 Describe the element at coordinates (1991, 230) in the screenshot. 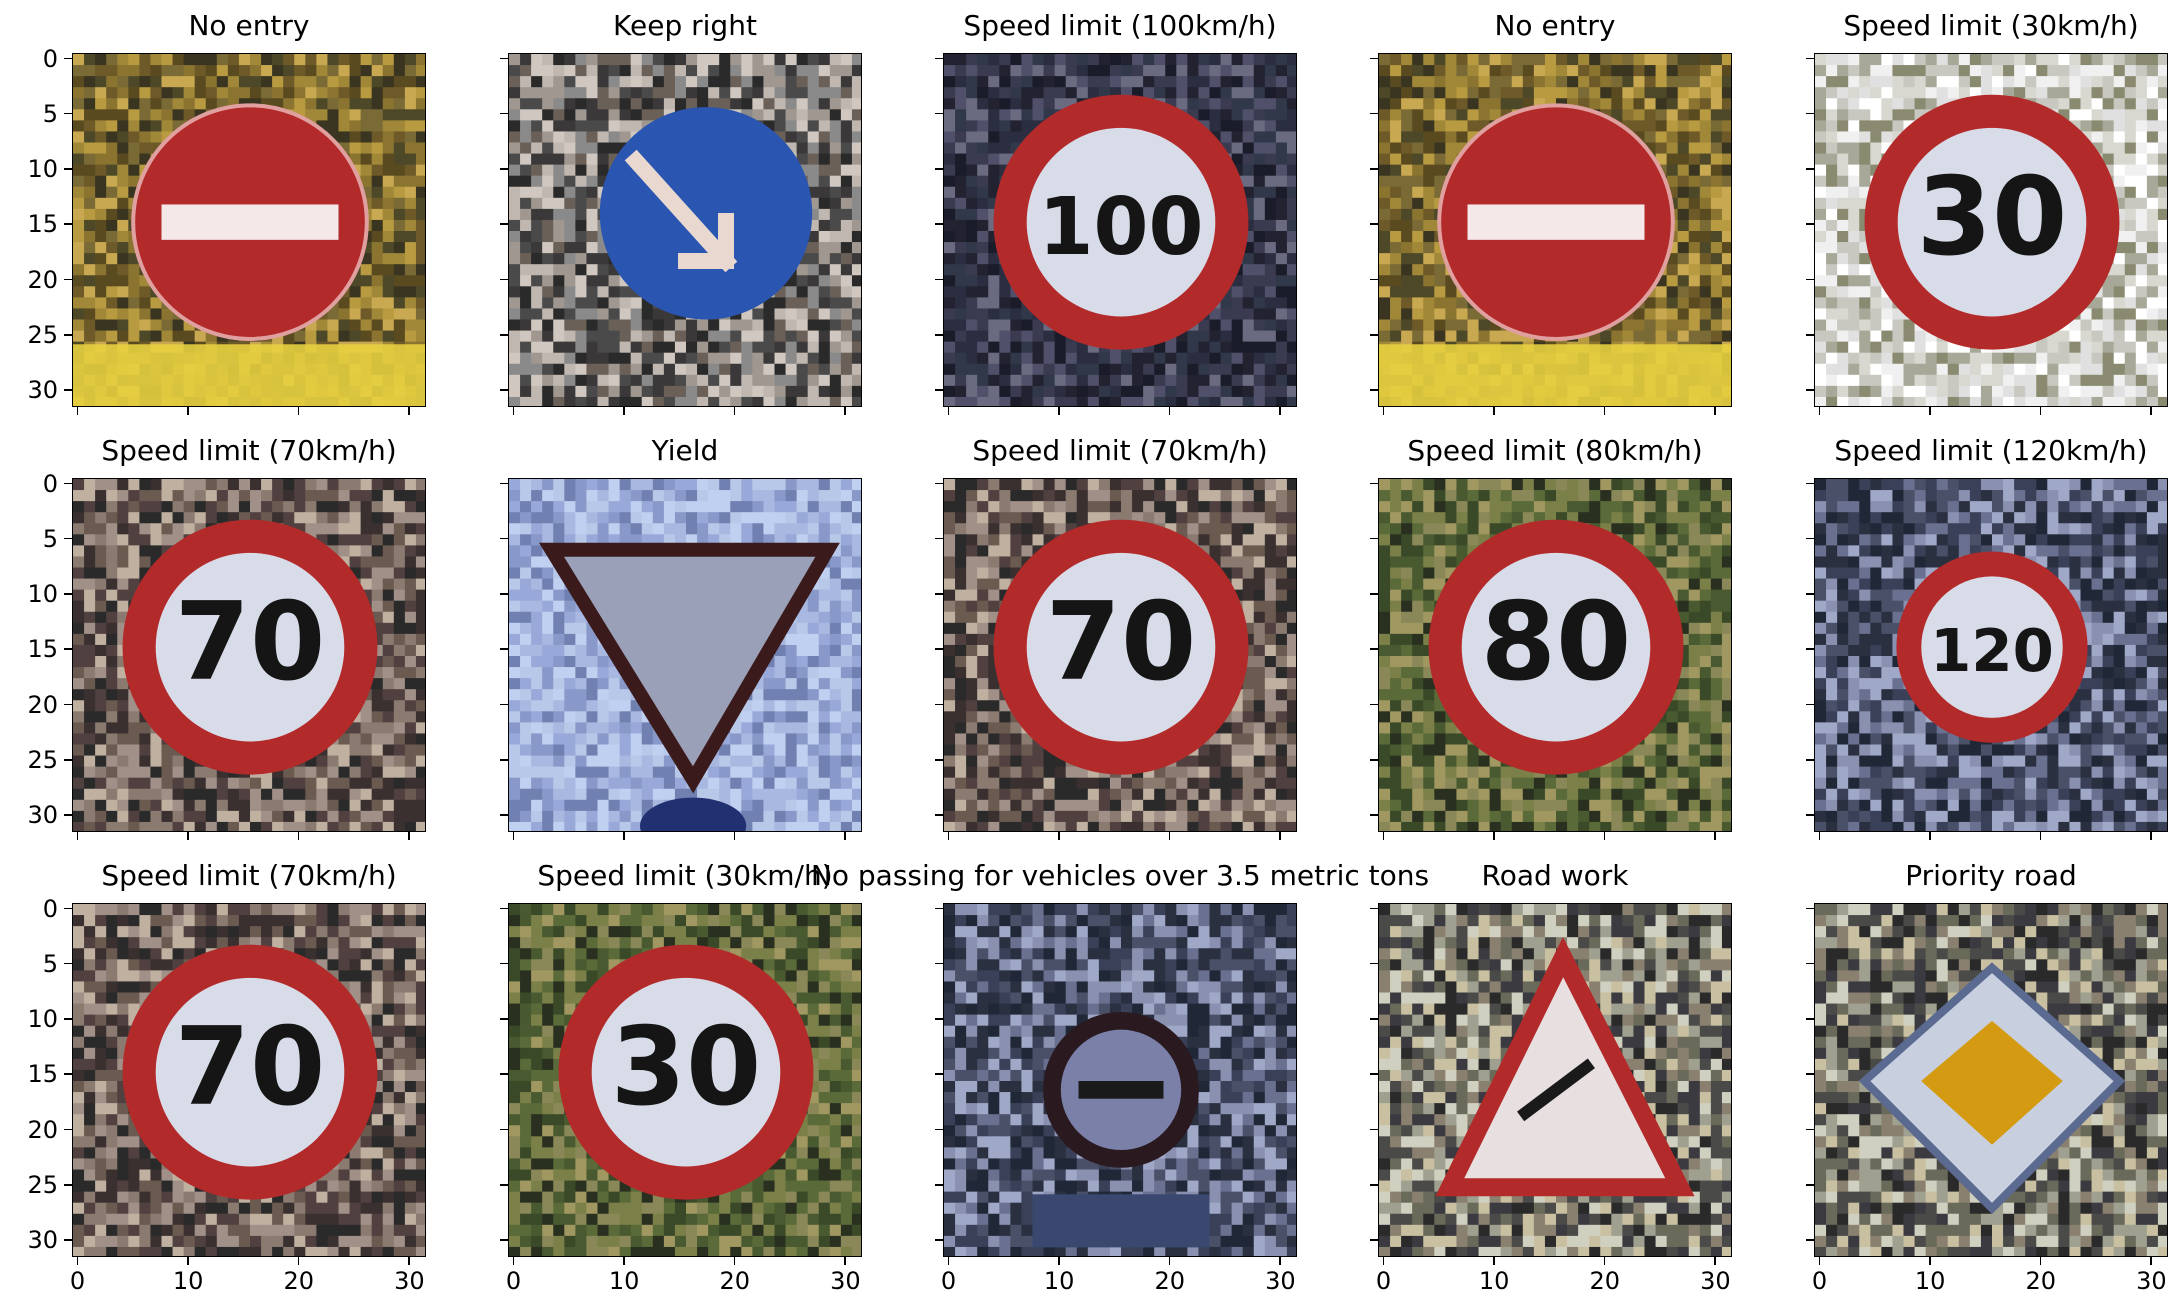

I see `image-axes: 30` at that location.